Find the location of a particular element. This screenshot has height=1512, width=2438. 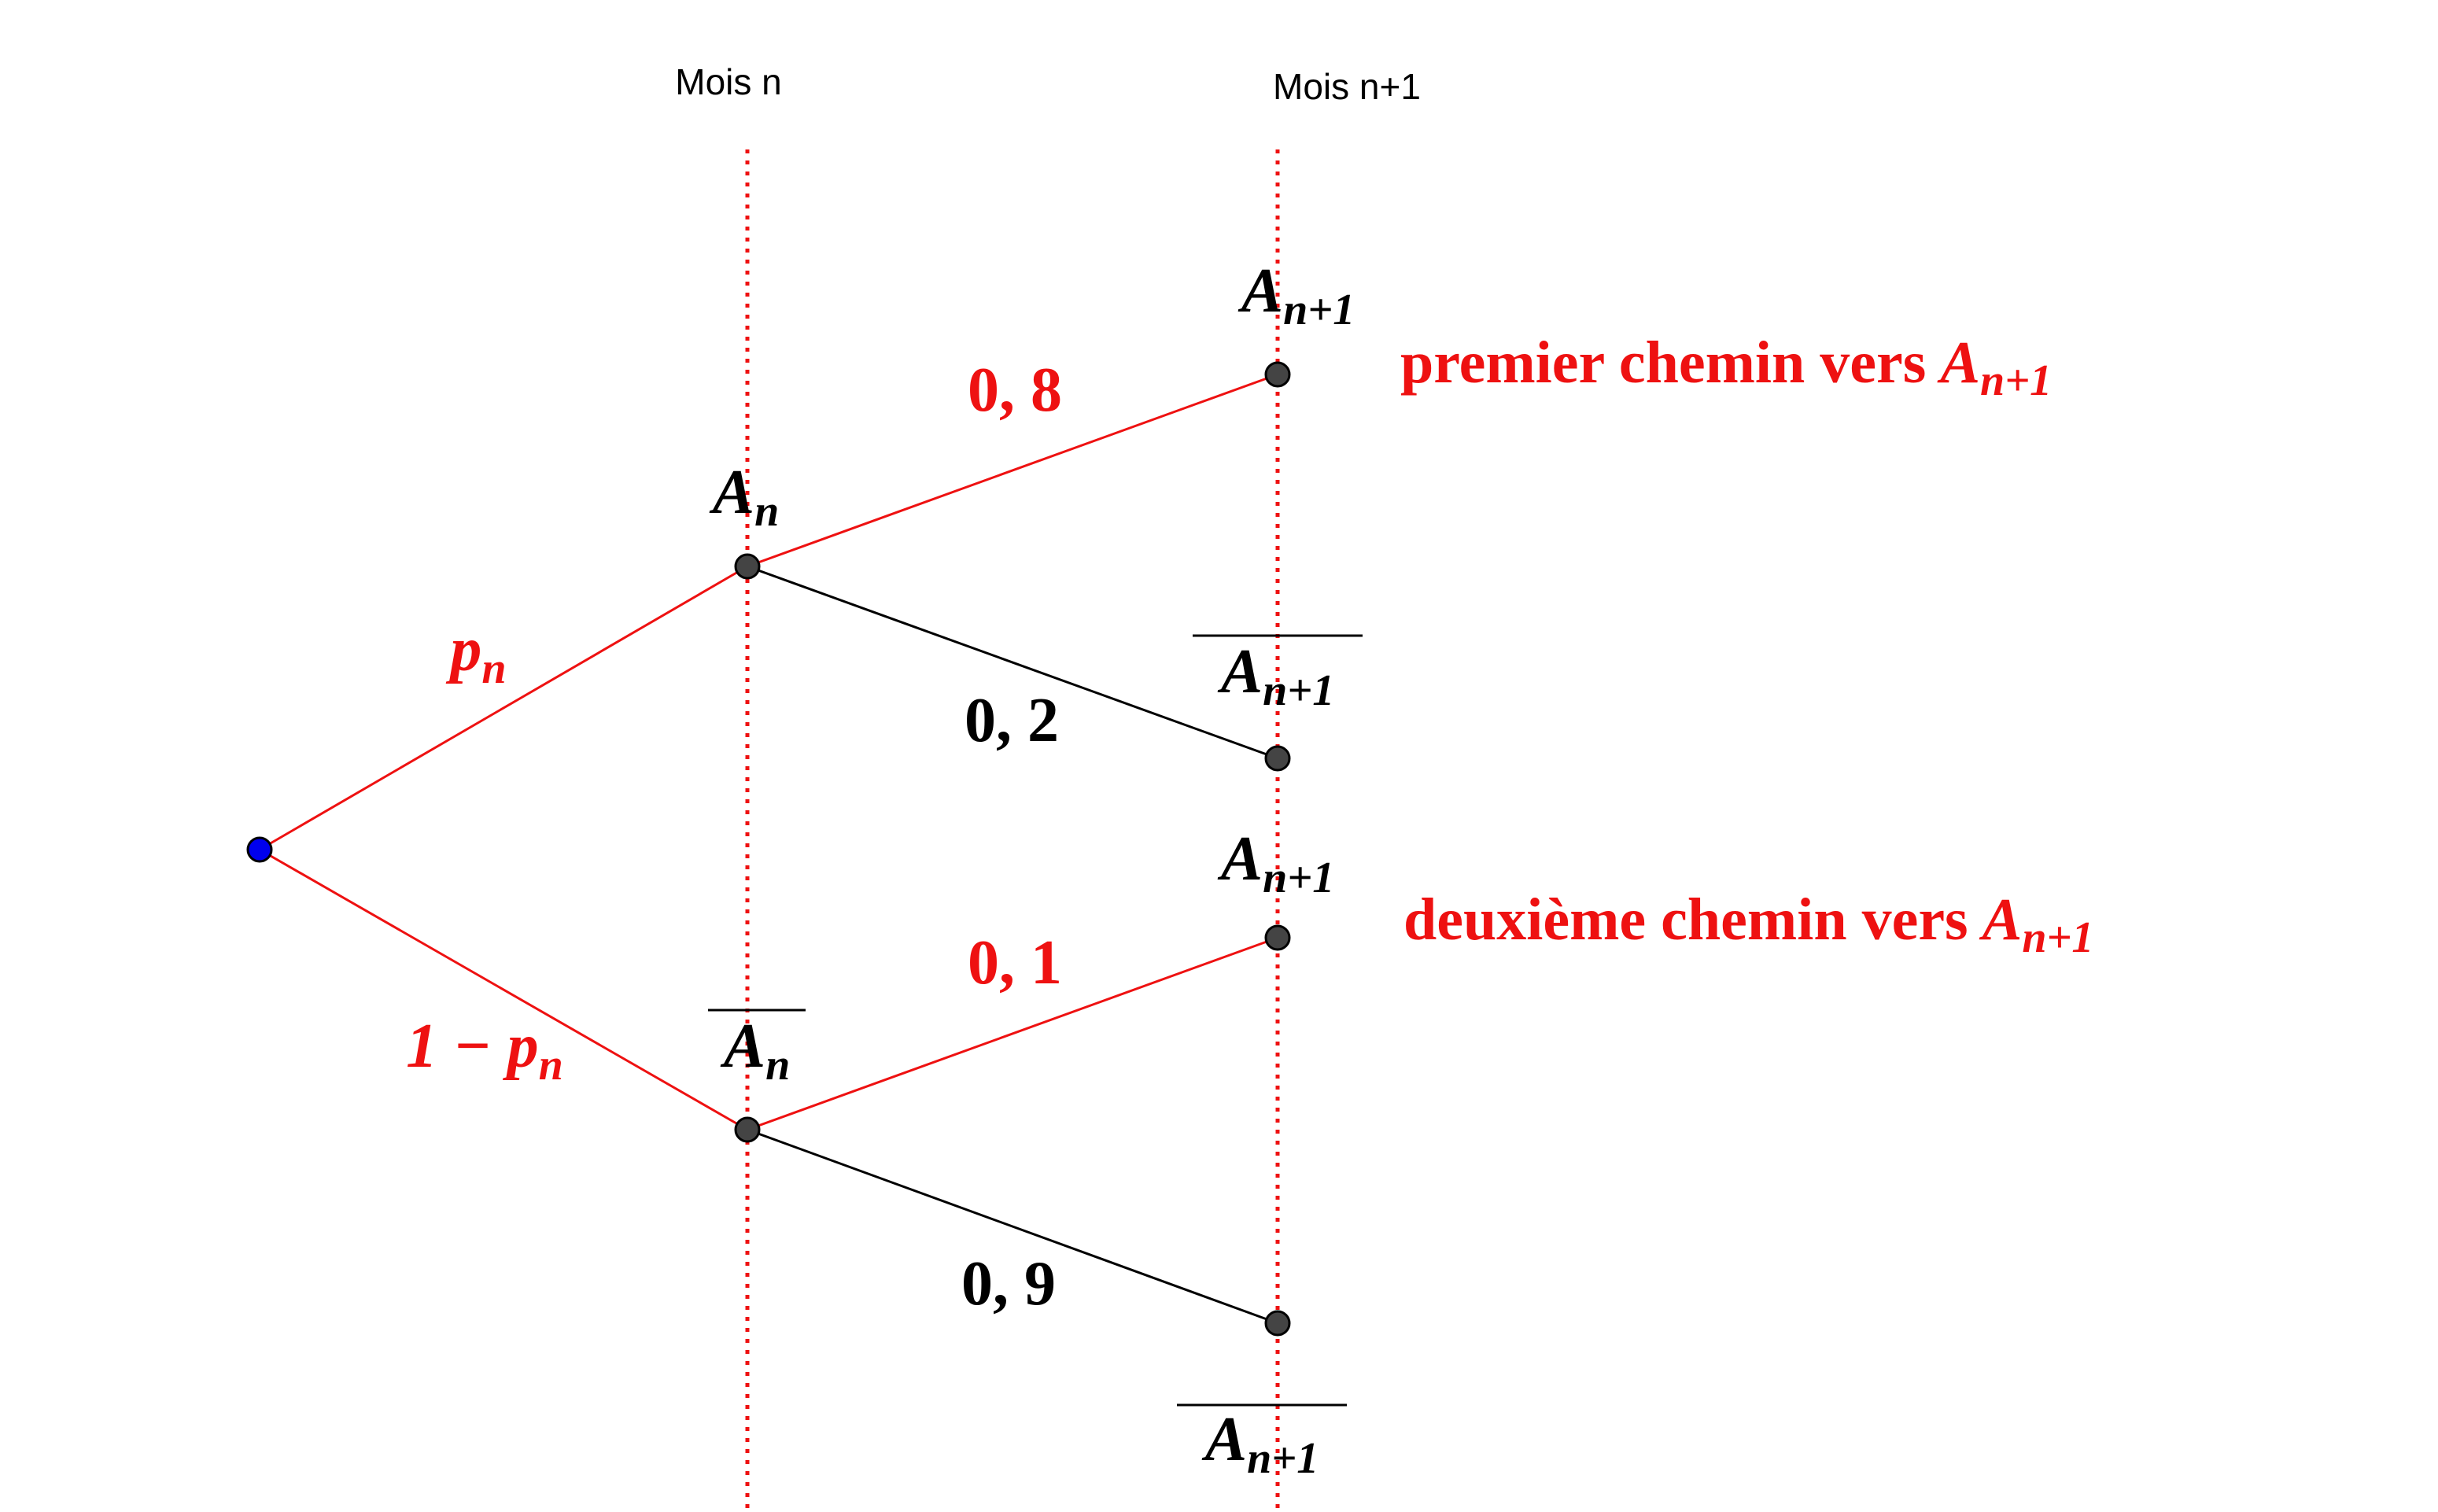

column-header: Mois n+1 is located at coordinates (1347, 86).